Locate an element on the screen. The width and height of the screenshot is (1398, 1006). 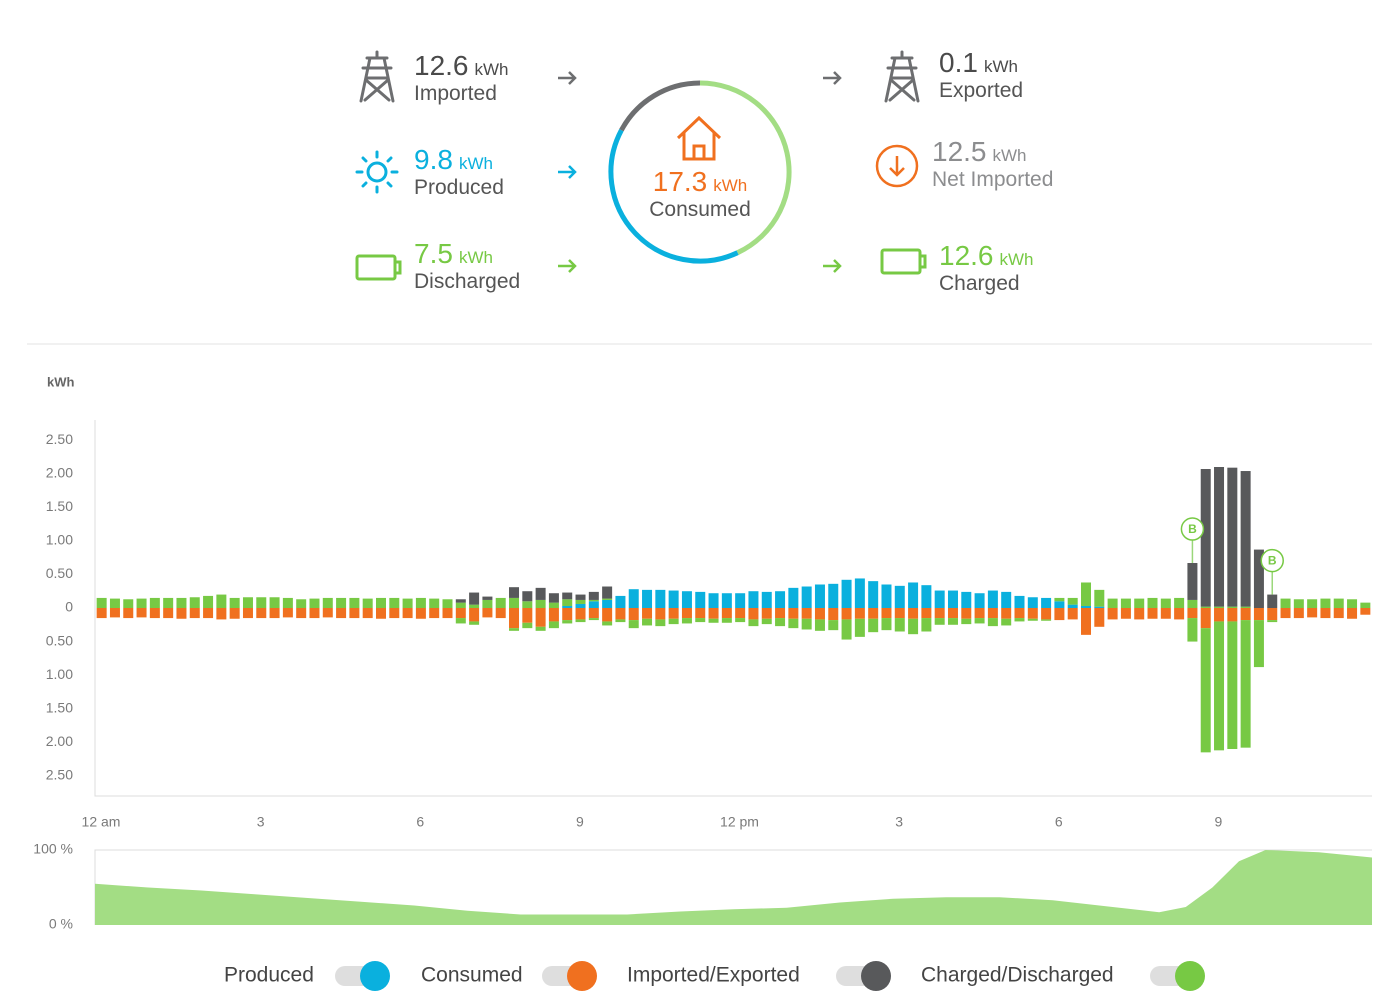
net-imported-label: Net Imported is located at coordinates (992, 179).